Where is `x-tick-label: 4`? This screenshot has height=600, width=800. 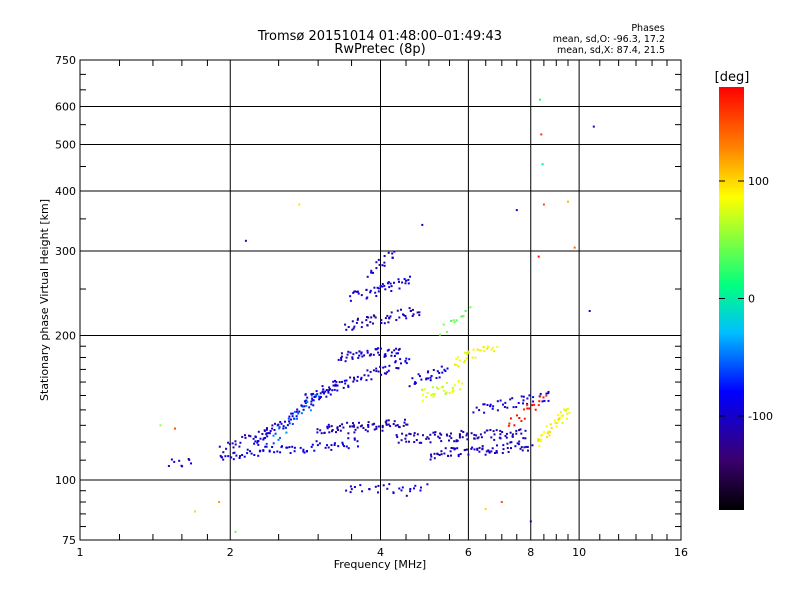
x-tick-label: 4 is located at coordinates (380, 552).